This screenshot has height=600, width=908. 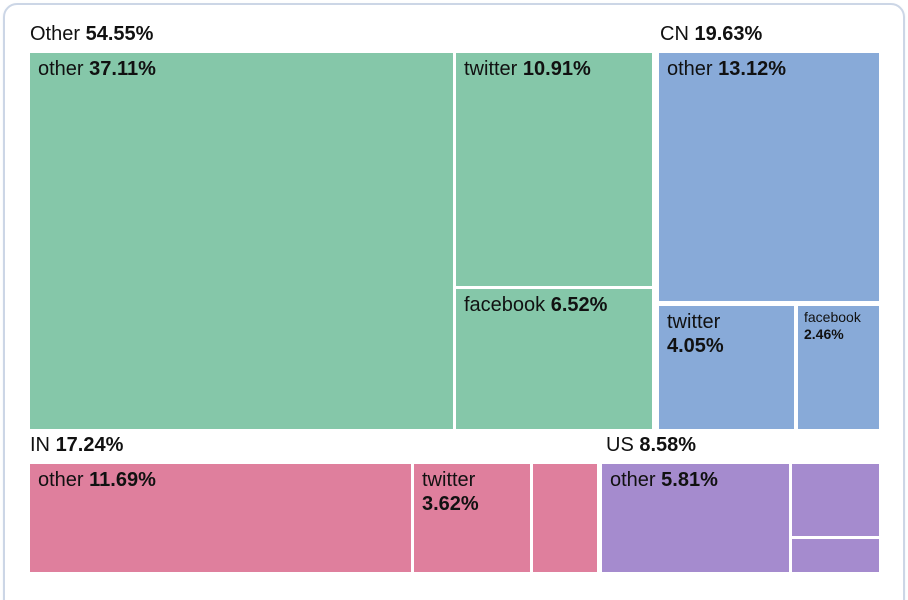 I want to click on cell-us-other: other 5.81%, so click(x=695, y=518).